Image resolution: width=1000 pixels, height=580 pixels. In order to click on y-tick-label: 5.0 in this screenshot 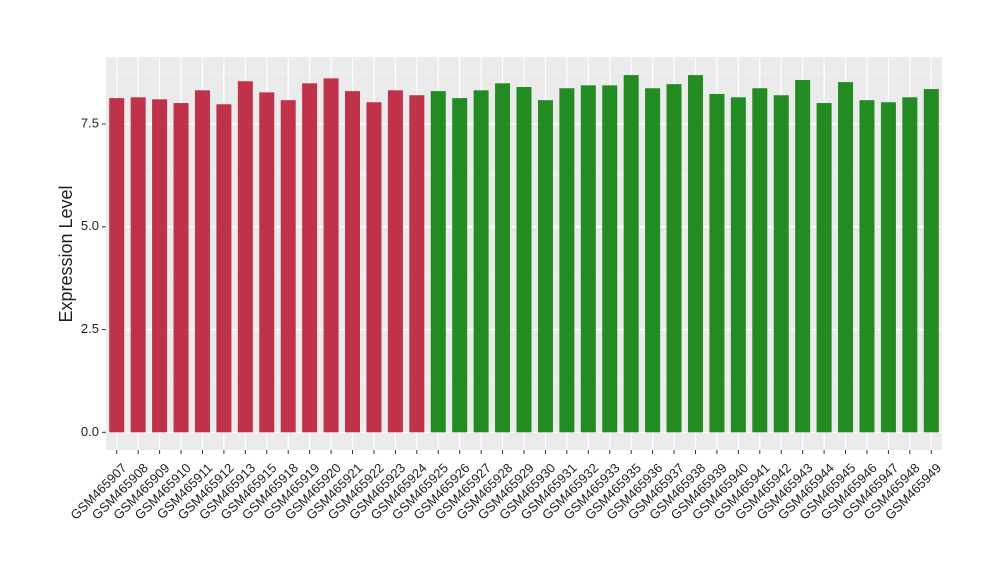, I will do `click(90, 225)`.